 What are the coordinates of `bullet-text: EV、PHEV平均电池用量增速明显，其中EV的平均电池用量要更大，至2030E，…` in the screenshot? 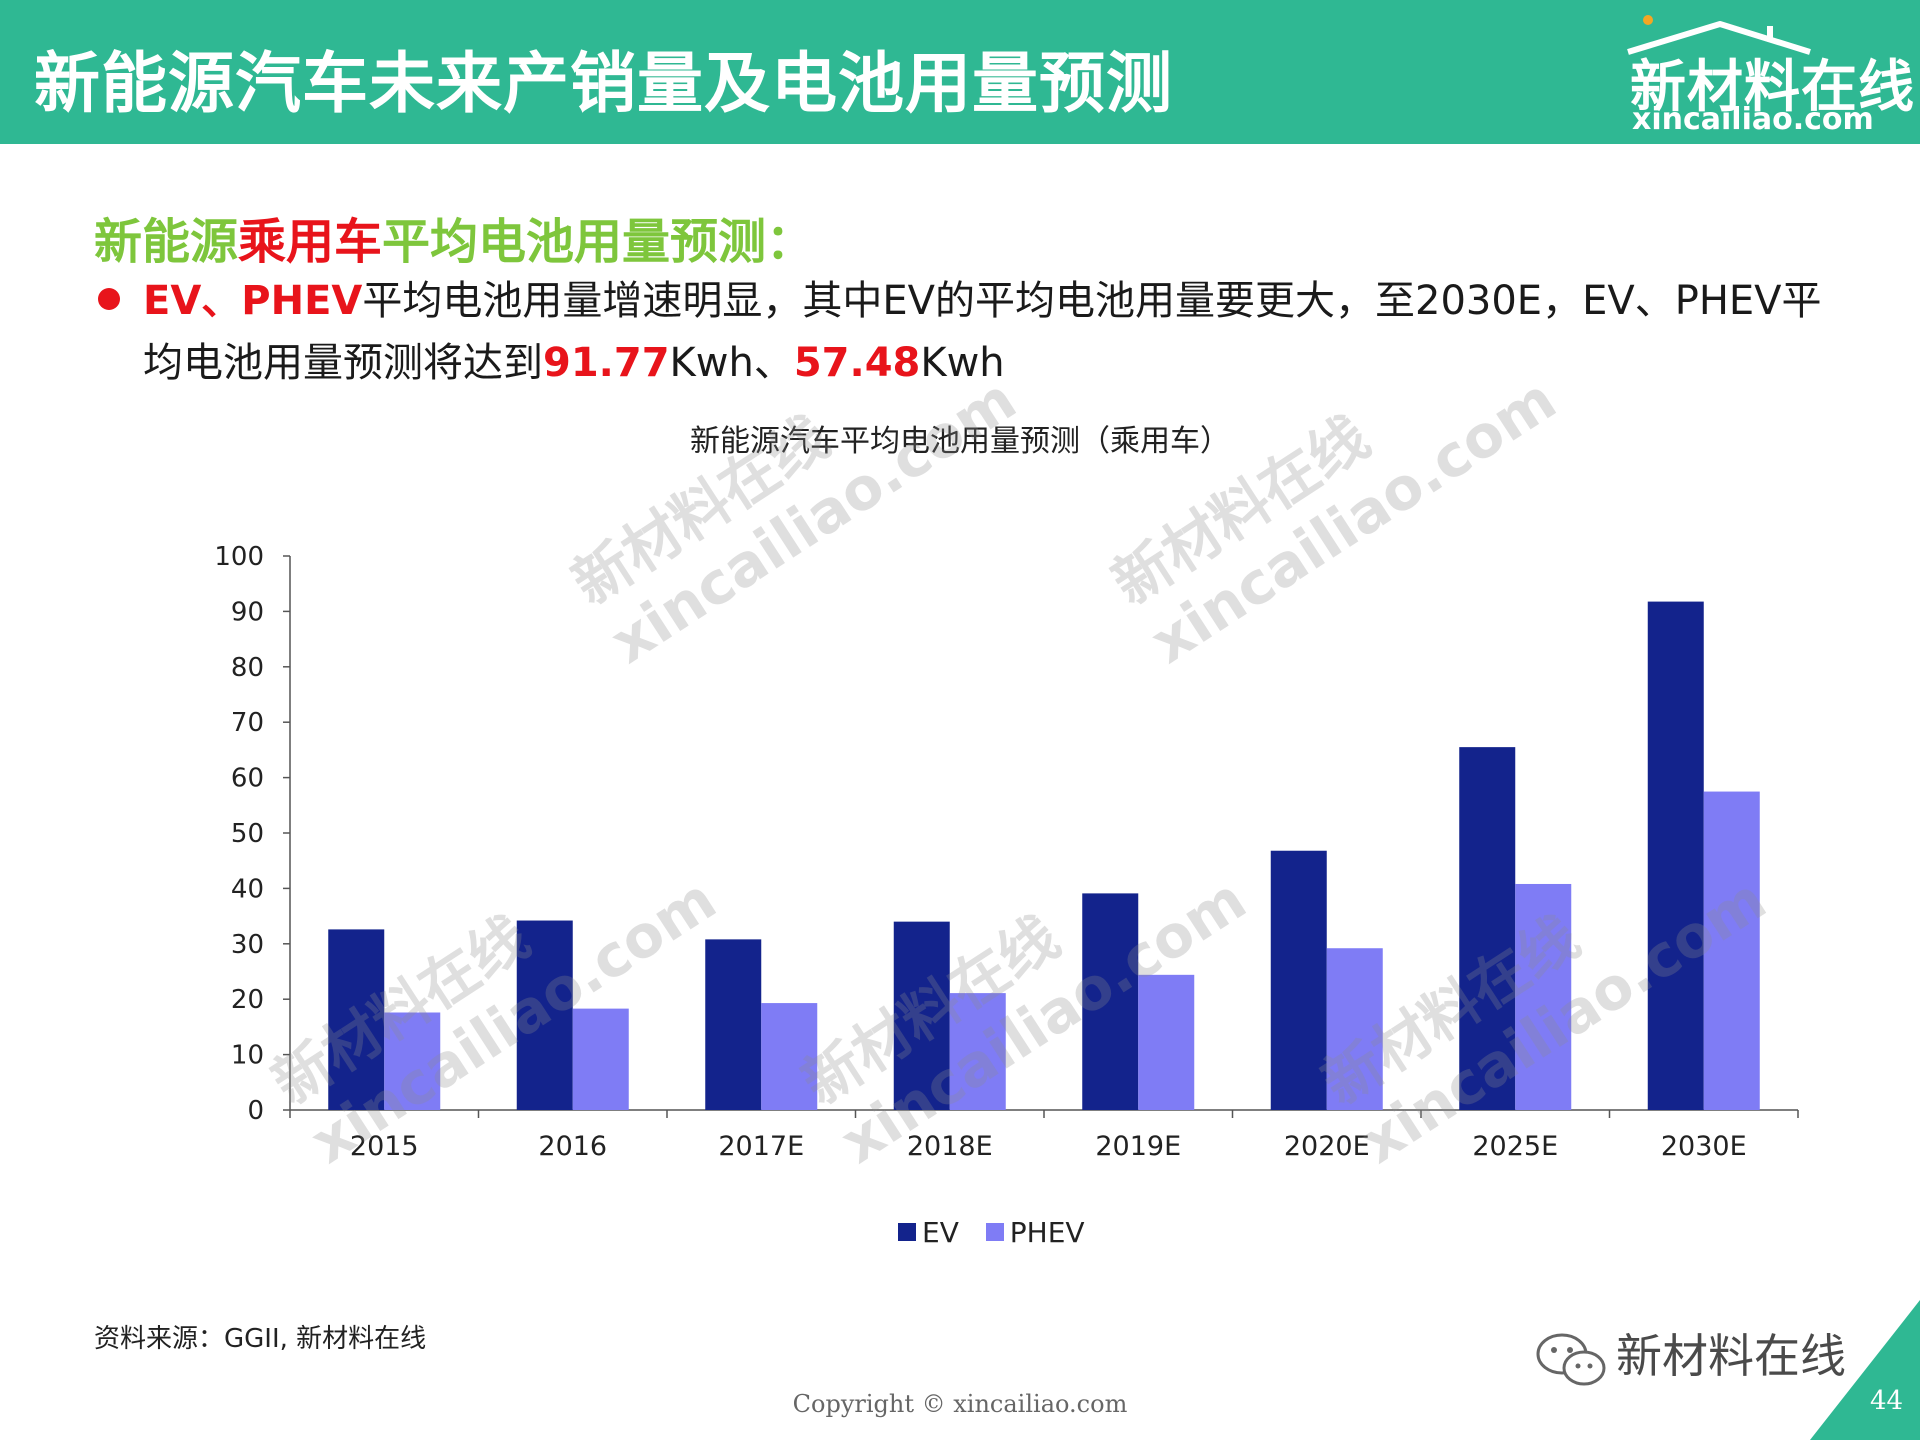 It's located at (993, 332).